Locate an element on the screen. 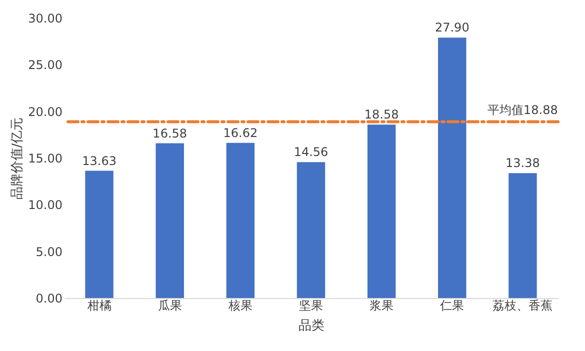 The height and width of the screenshot is (351, 585). x-tick-label: 荔枝、香蕉 is located at coordinates (522, 305).